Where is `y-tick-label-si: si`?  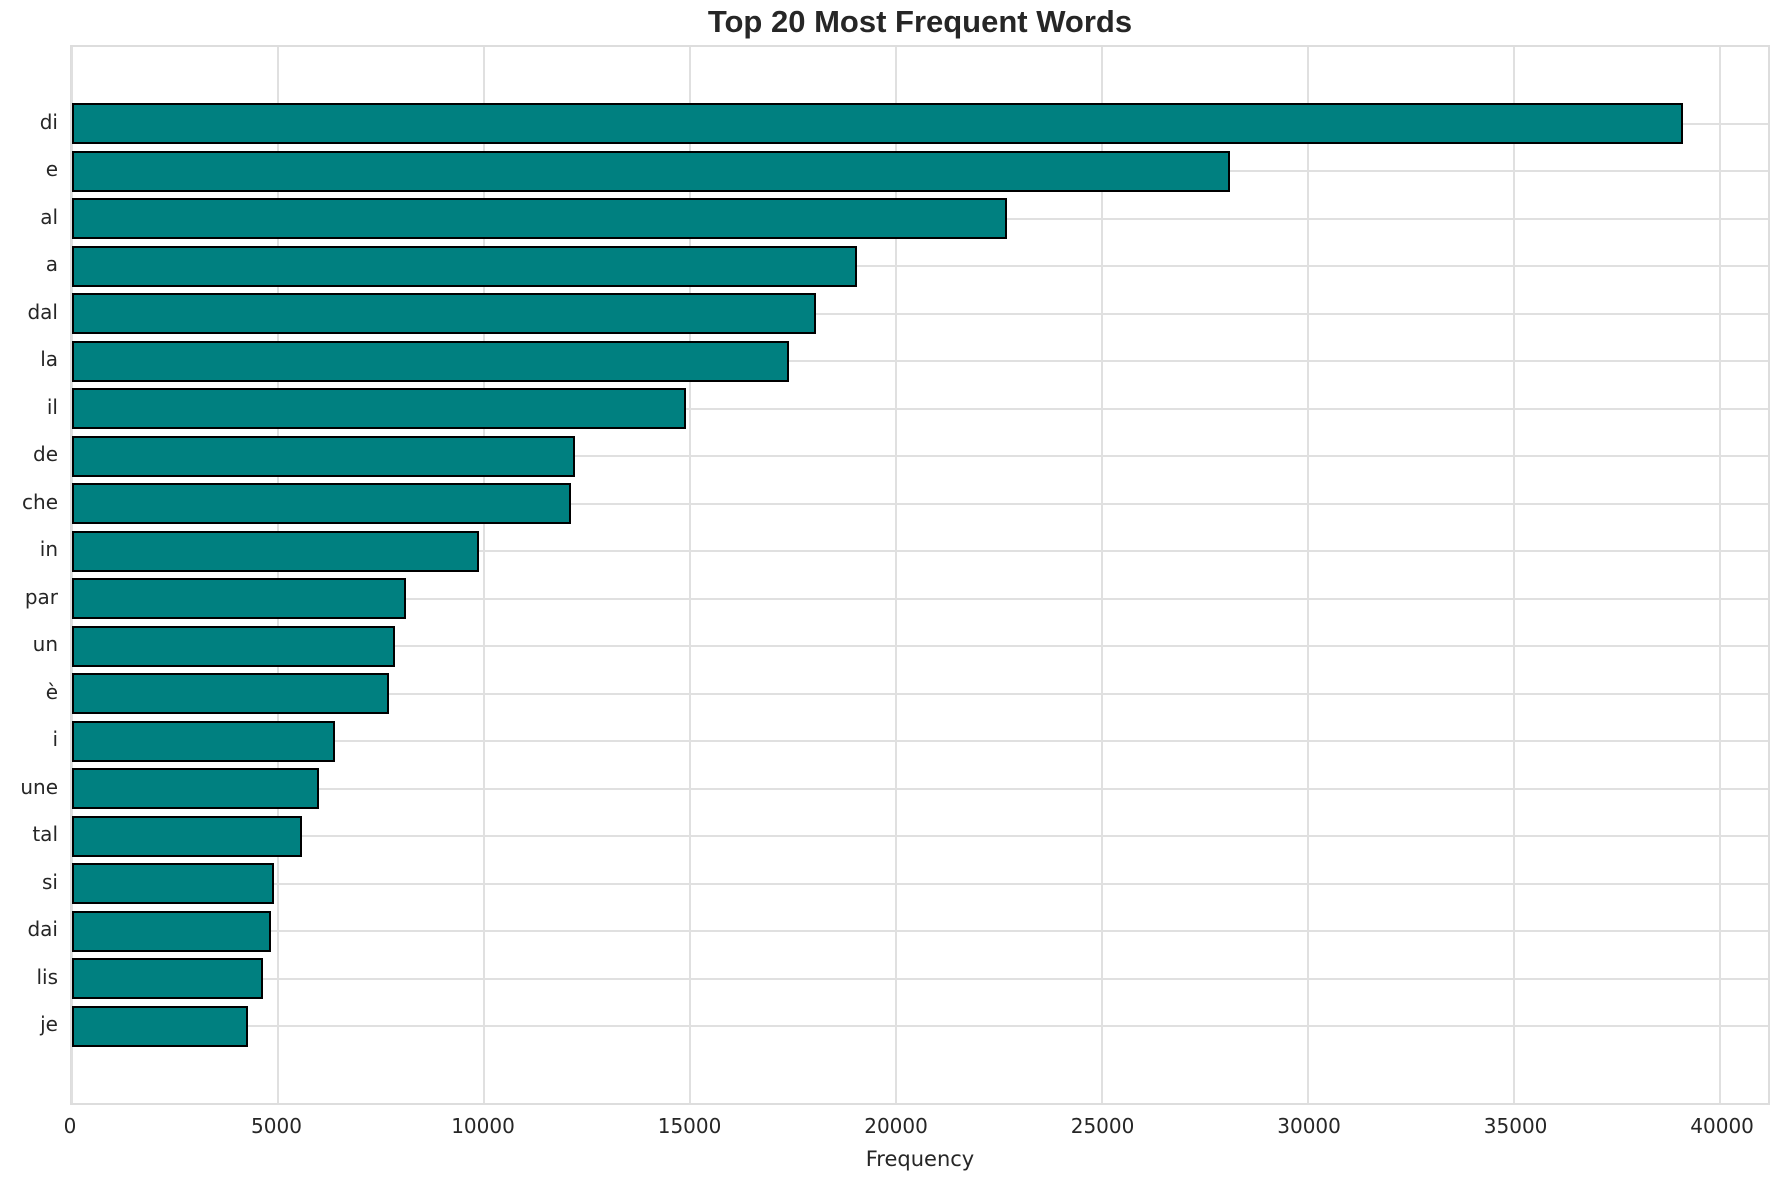
y-tick-label-si: si is located at coordinates (50, 881).